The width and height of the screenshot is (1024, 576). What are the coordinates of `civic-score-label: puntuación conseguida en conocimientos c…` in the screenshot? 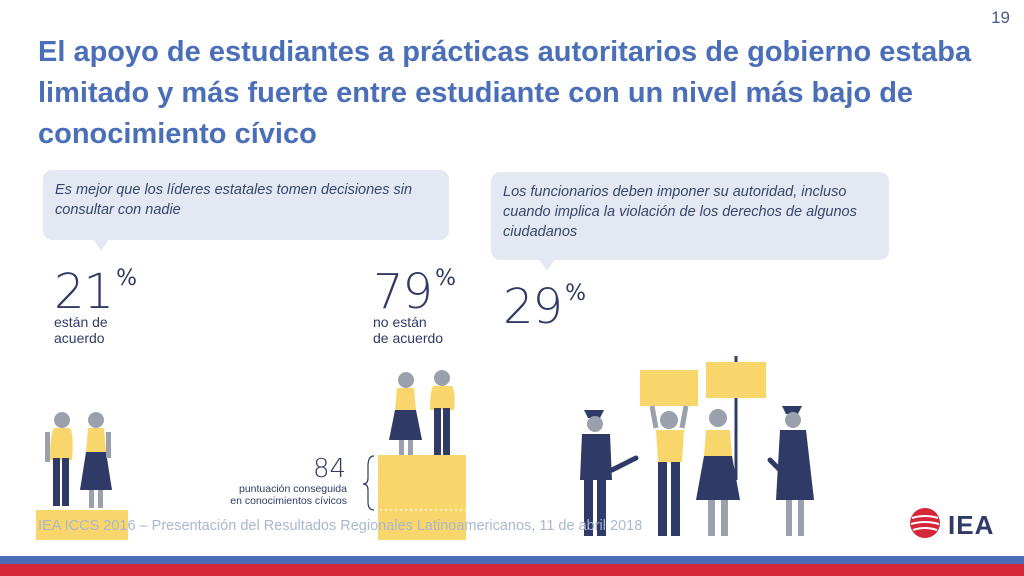 It's located at (284, 495).